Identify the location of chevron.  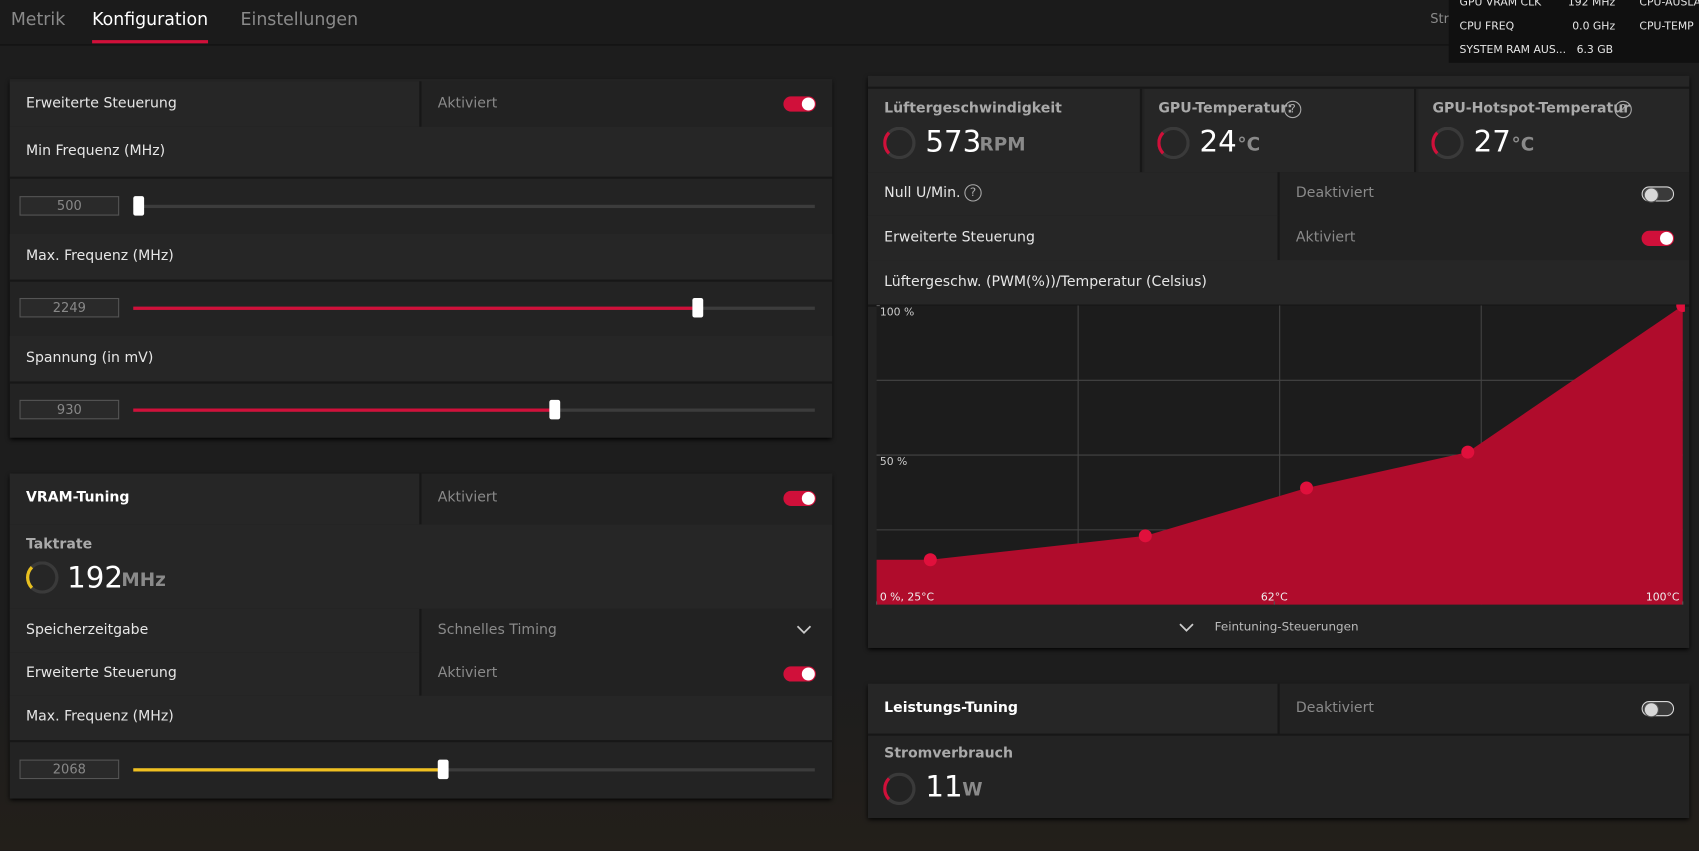
(1186, 627).